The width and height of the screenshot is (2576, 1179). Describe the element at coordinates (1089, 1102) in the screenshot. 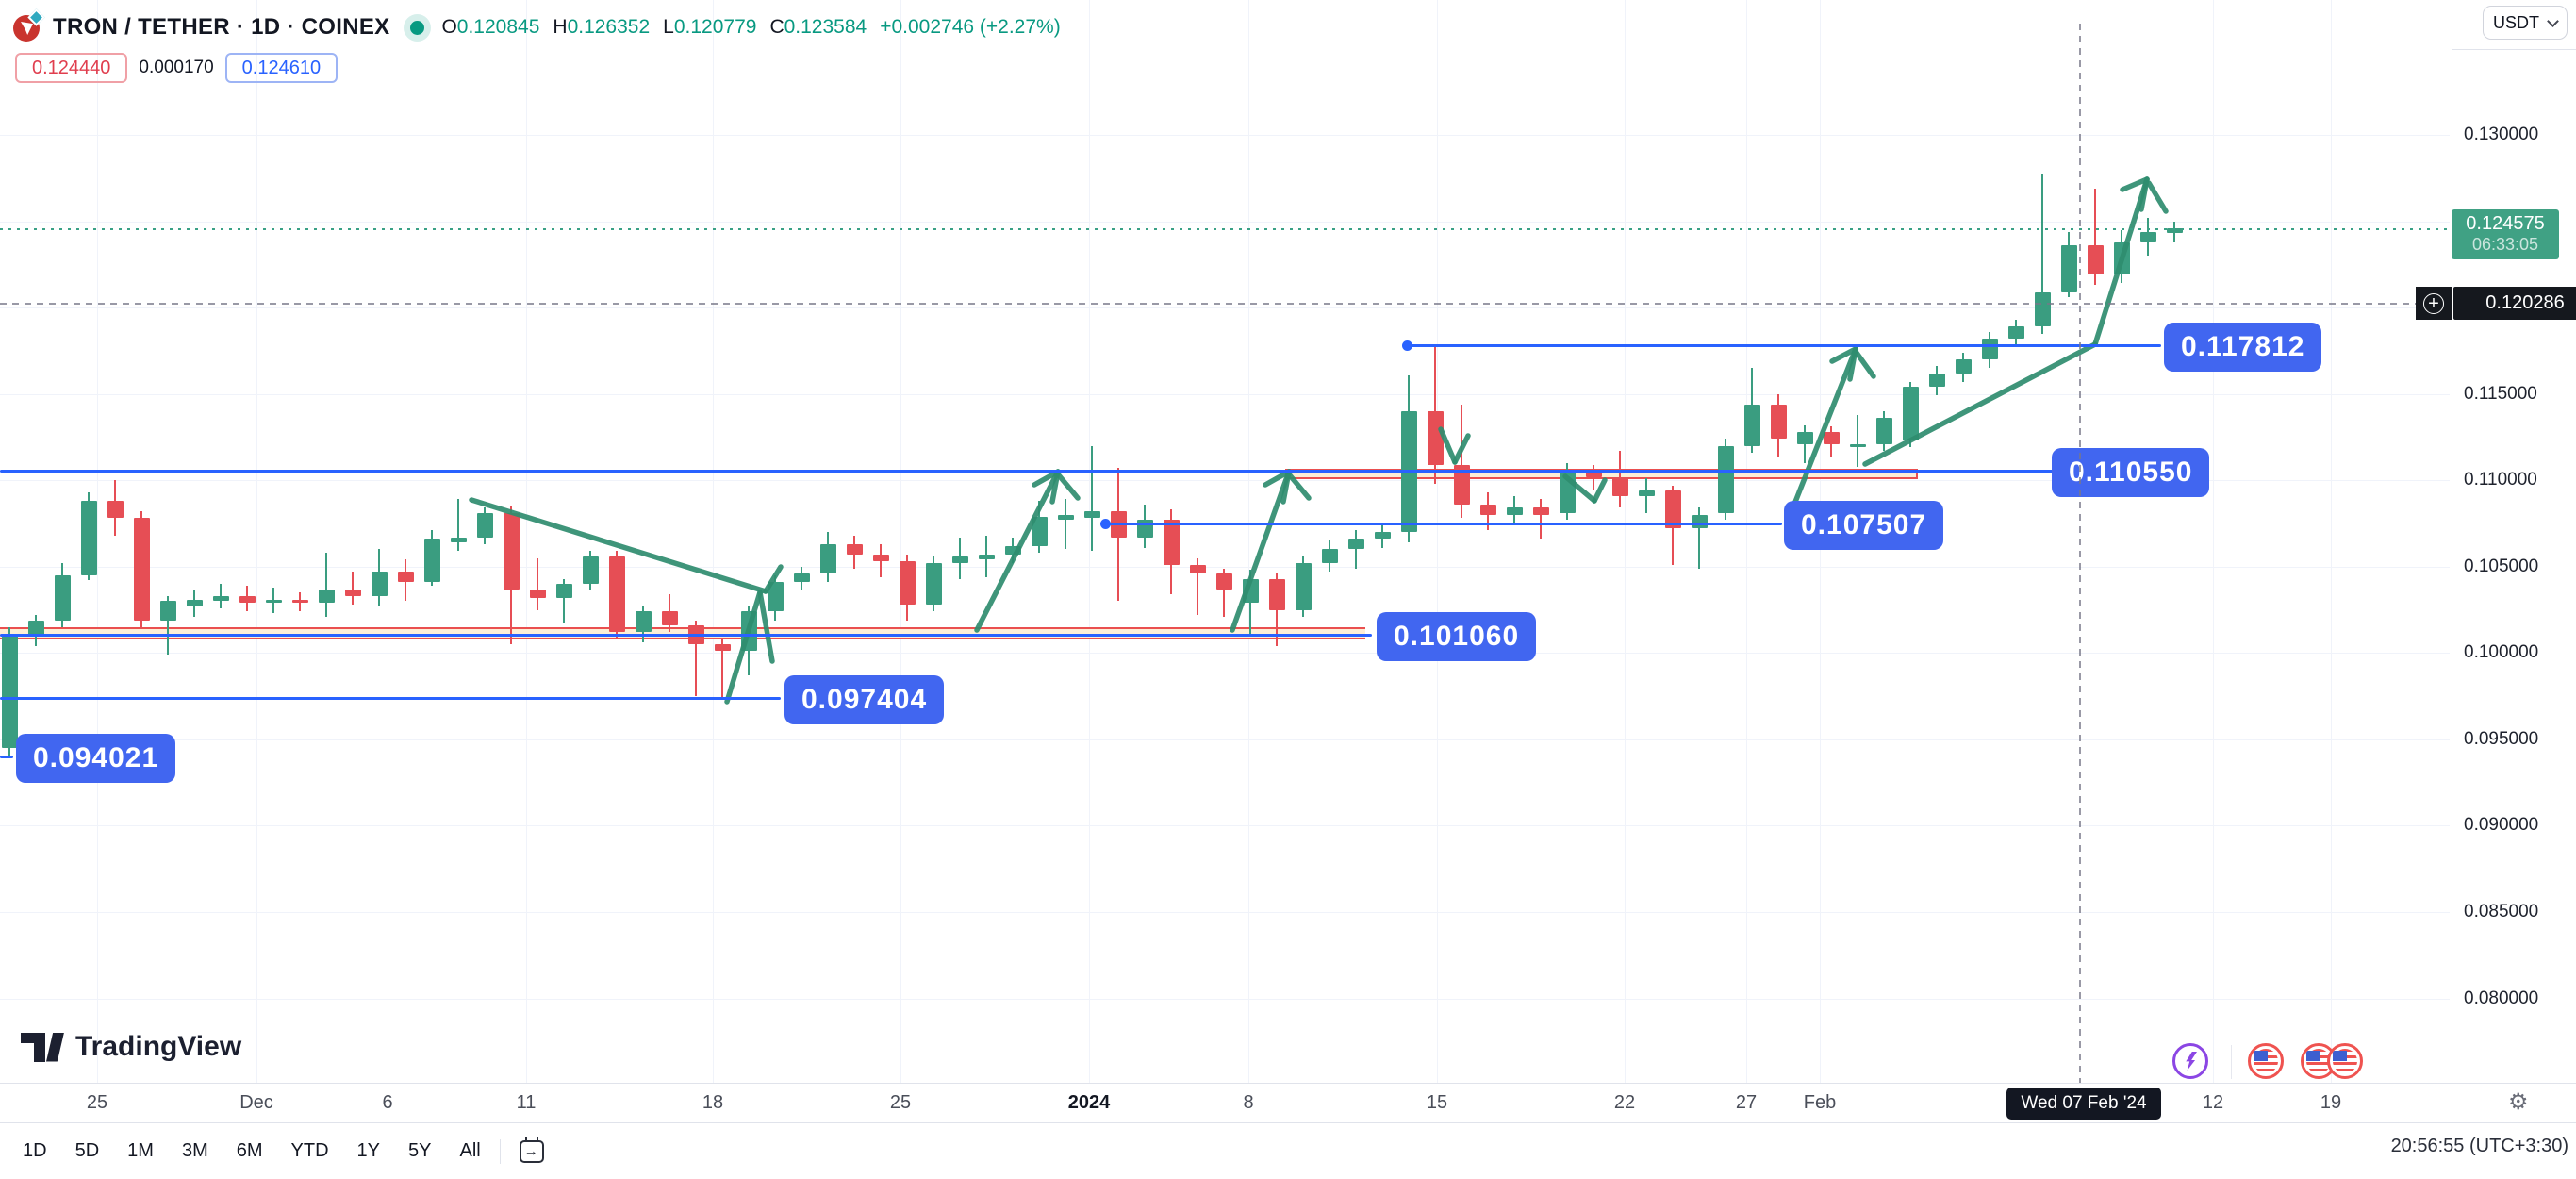

I see `time-axis-label: 2024` at that location.